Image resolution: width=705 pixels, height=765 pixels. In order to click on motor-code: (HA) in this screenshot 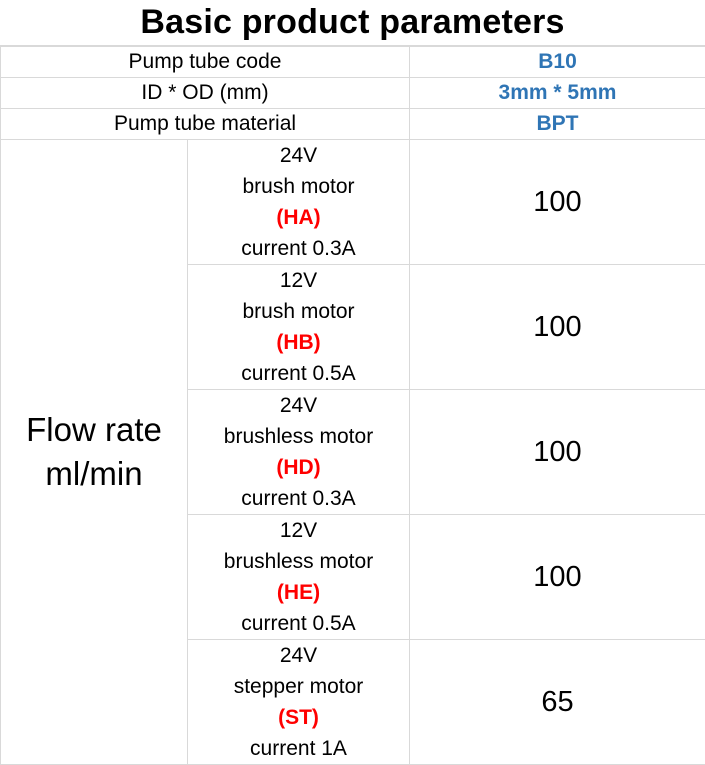, I will do `click(298, 217)`.